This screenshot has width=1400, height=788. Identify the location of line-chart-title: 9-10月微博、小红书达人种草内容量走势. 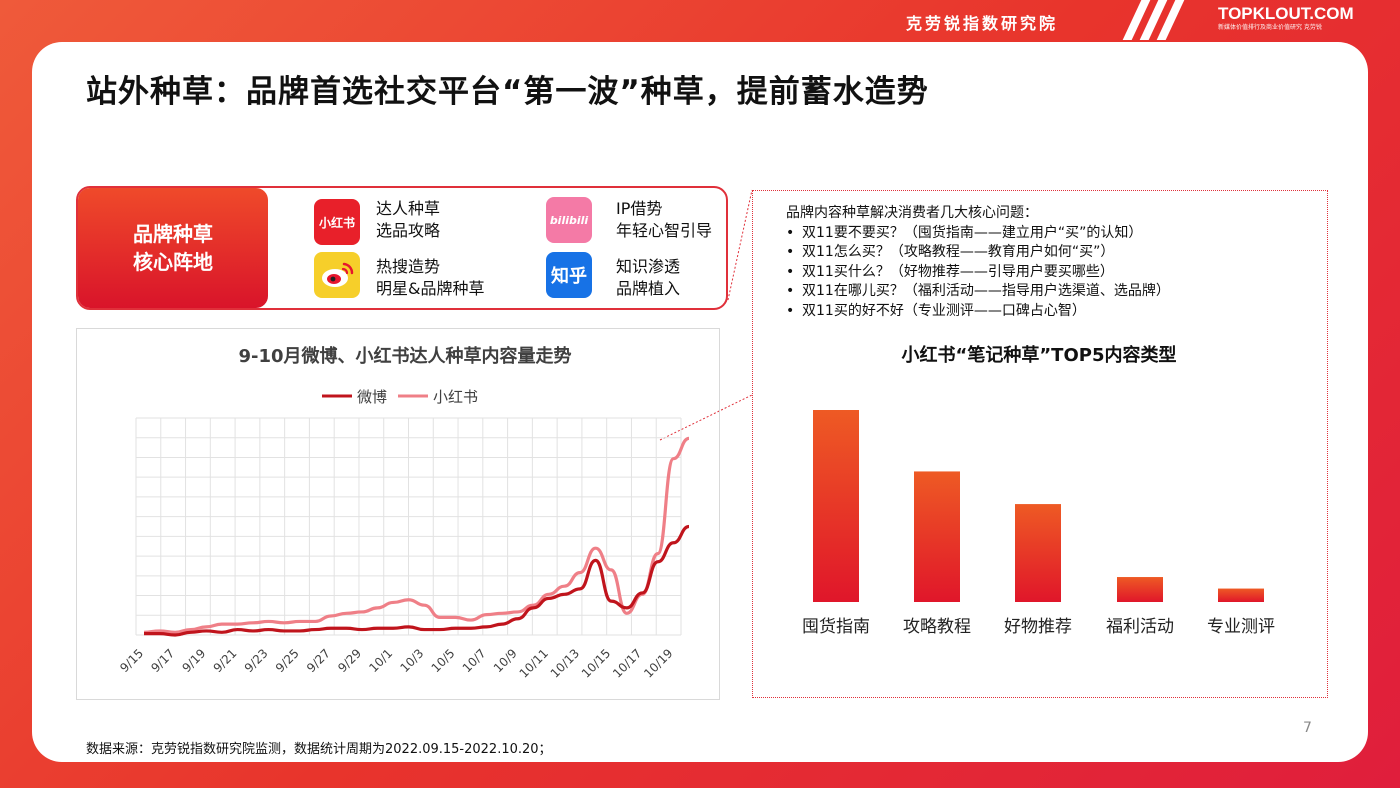
(404, 356).